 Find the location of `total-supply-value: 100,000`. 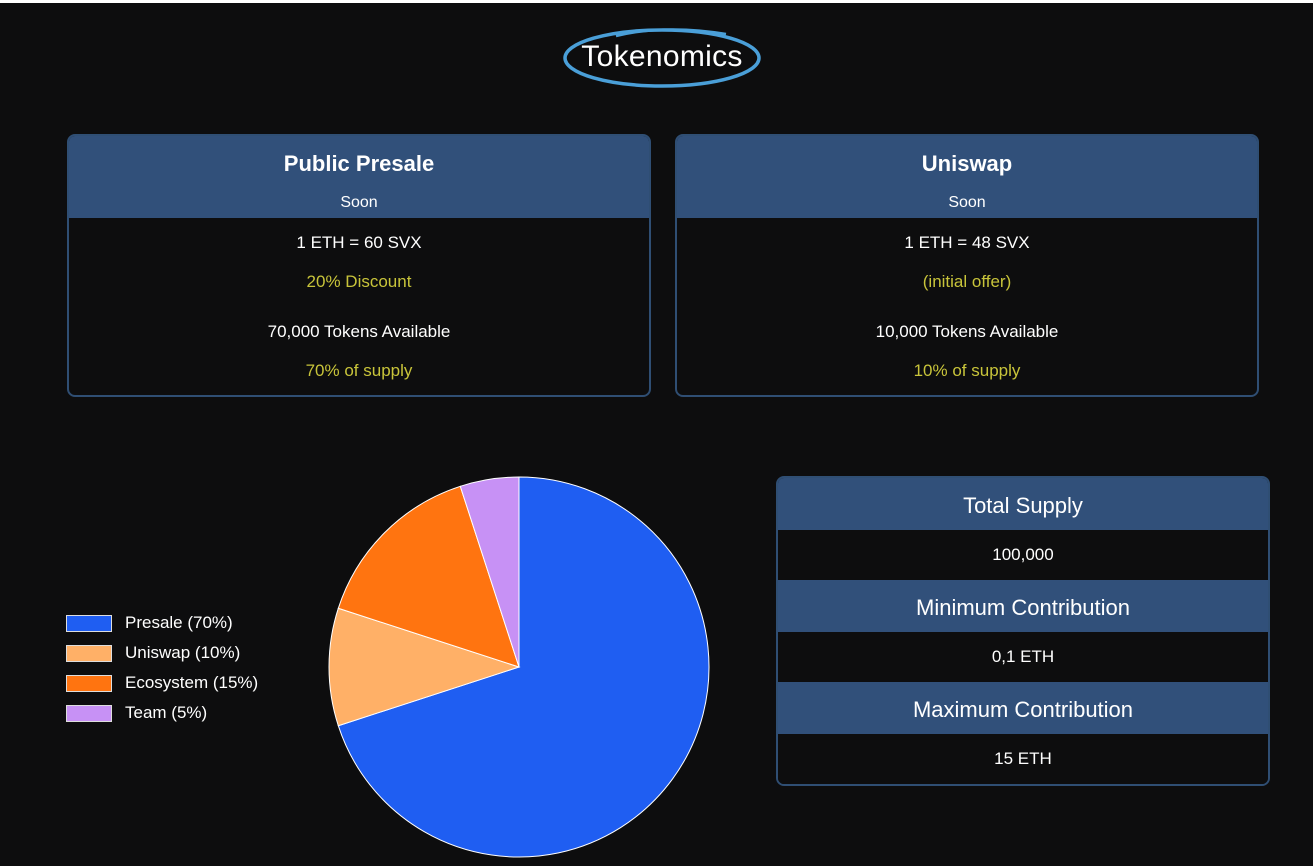

total-supply-value: 100,000 is located at coordinates (1023, 555).